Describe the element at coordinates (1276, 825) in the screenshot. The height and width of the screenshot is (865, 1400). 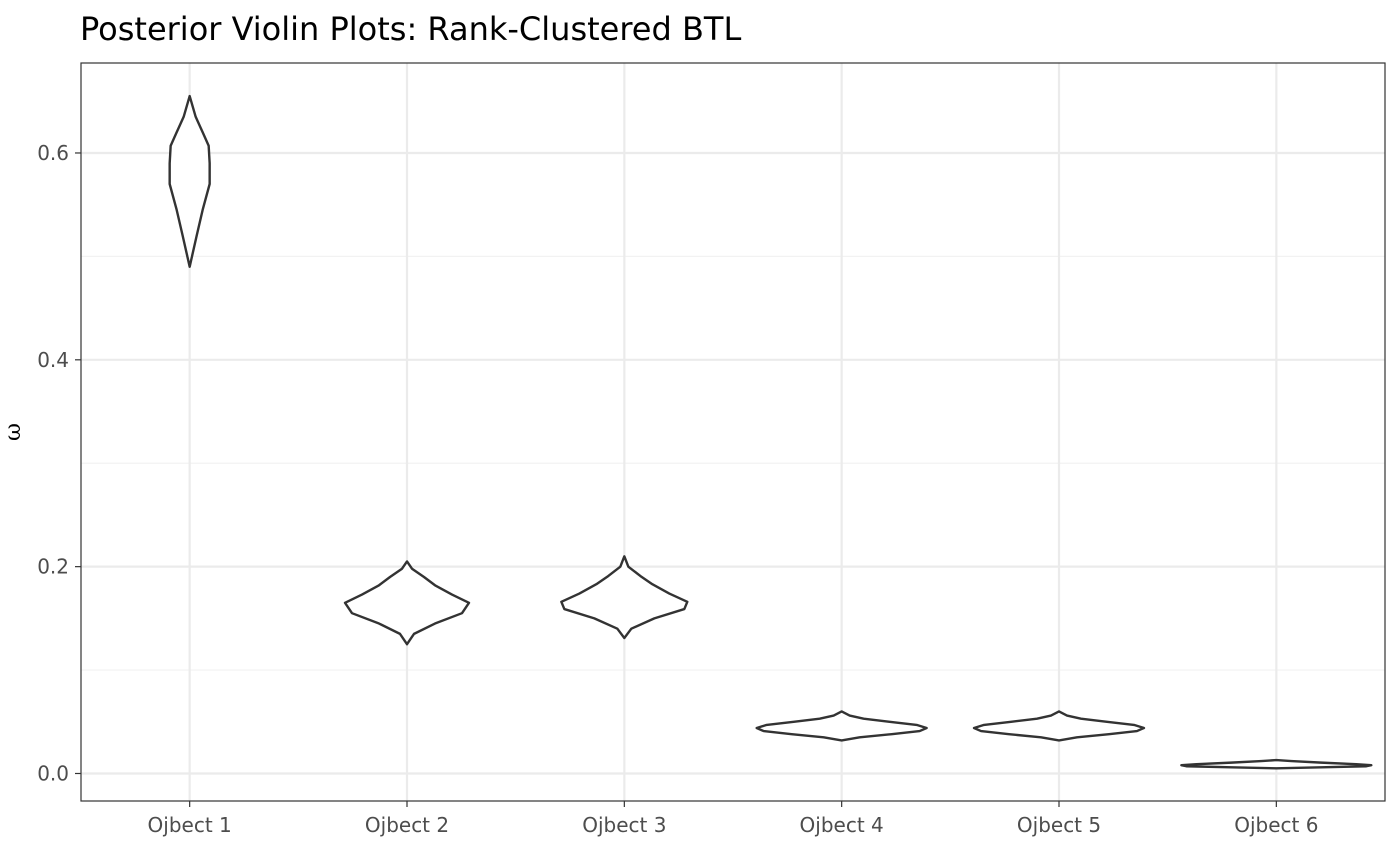
I see `x-tick-label: Ojbect 6` at that location.